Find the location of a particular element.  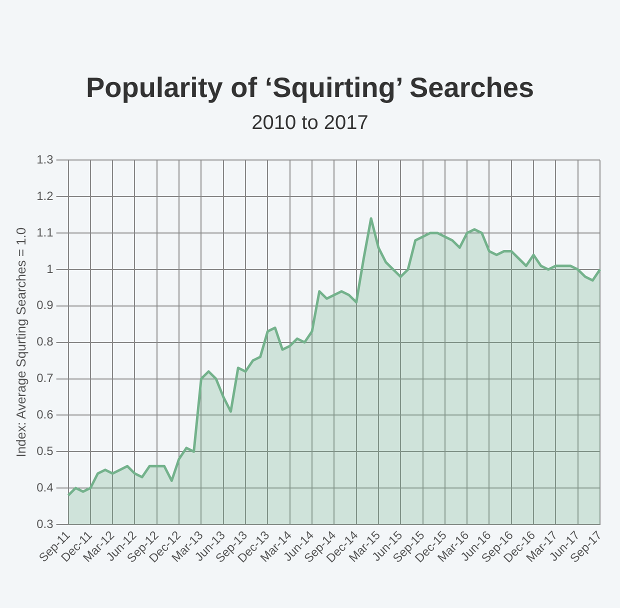

y-tick-label: 1.3 is located at coordinates (45, 159).